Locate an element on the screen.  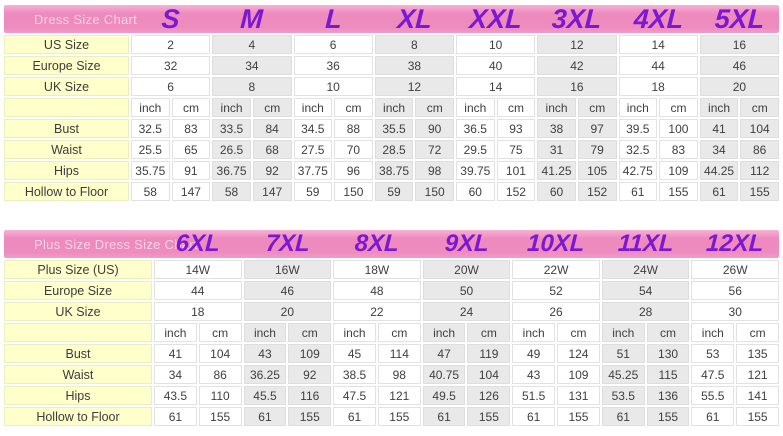
measurement-value-cell: 105 is located at coordinates (597, 170).